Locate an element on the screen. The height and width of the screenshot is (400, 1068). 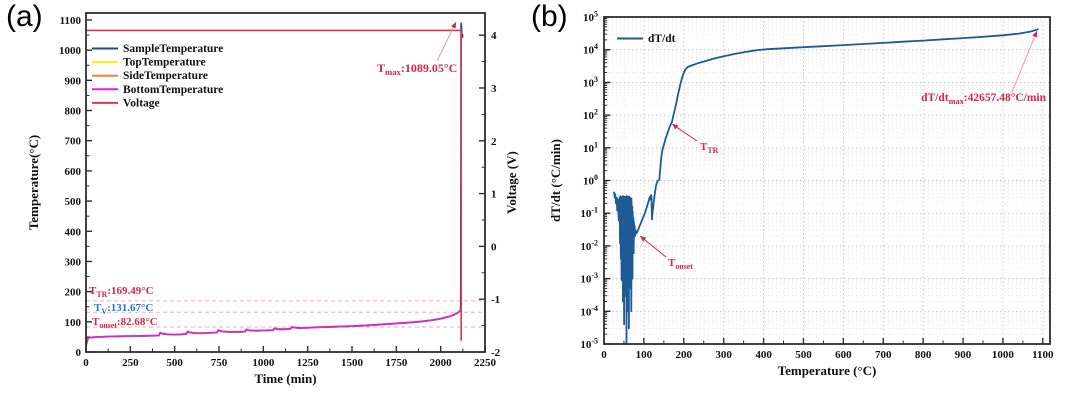
x-tick-label: 300 is located at coordinates (723, 355).